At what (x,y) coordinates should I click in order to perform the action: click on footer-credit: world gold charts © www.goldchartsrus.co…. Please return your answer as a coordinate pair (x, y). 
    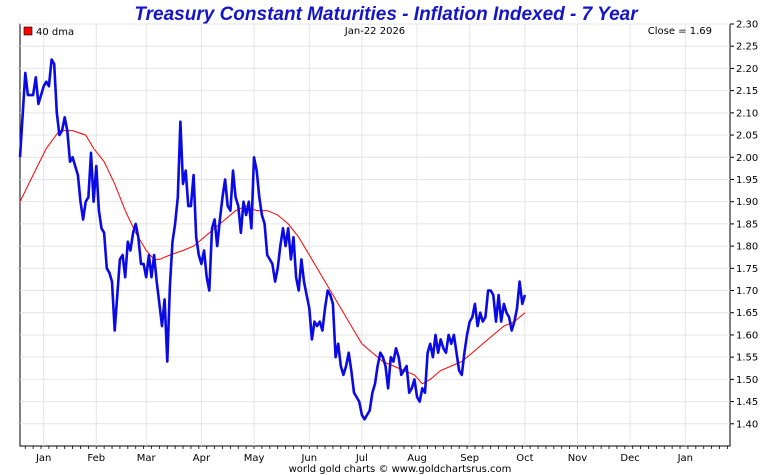
    Looking at the image, I should click on (400, 469).